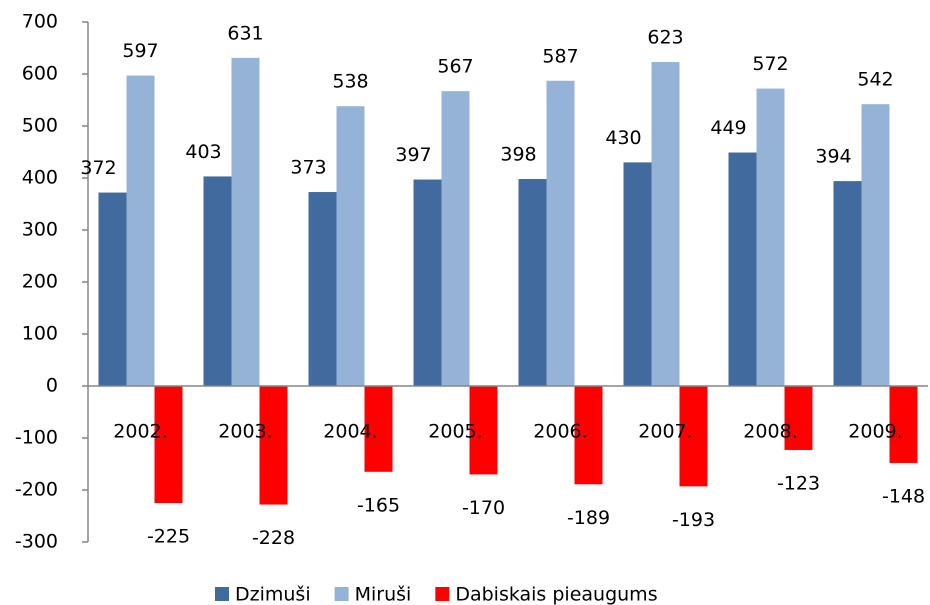 Image resolution: width=930 pixels, height=605 pixels. What do you see at coordinates (140, 432) in the screenshot?
I see `x-tick-label: 2002.` at bounding box center [140, 432].